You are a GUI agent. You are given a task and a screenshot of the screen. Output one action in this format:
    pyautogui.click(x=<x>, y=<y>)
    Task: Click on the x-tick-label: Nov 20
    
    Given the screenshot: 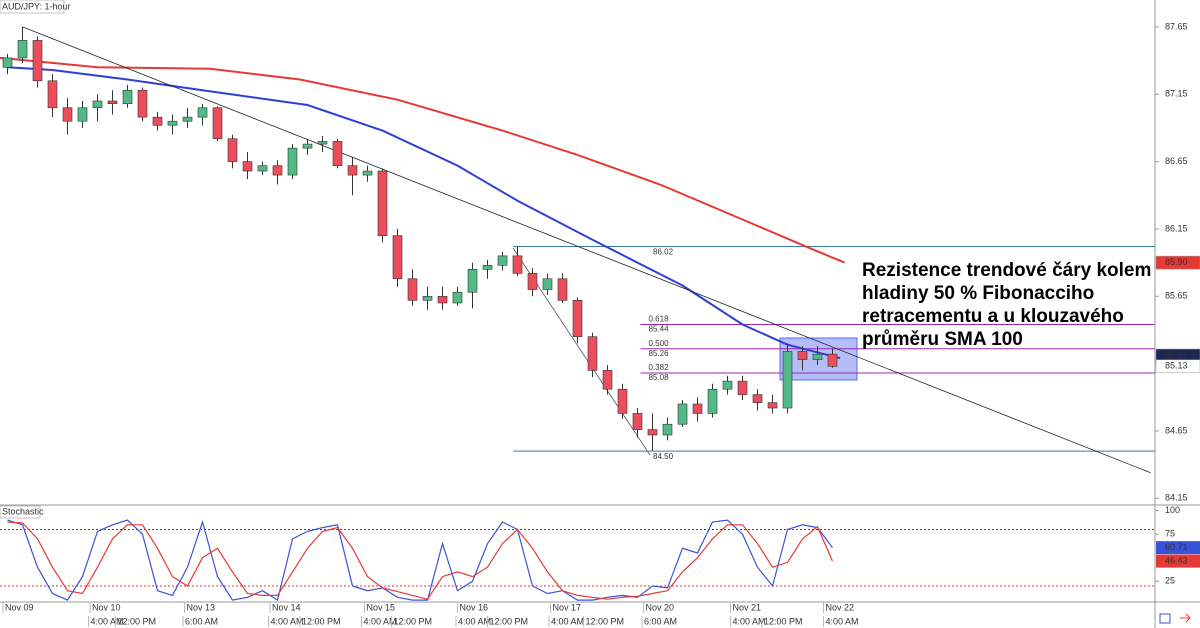 What is the action you would take?
    pyautogui.click(x=660, y=607)
    